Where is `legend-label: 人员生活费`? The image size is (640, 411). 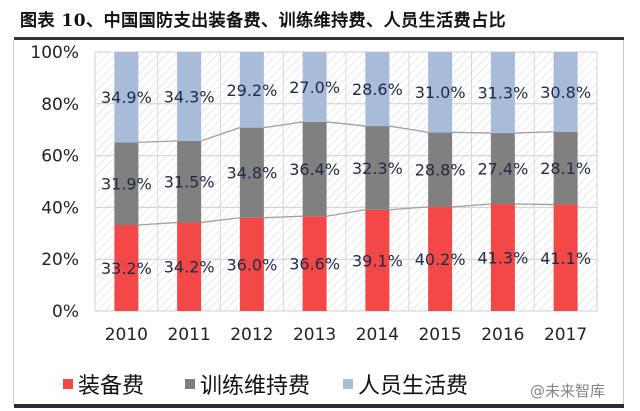
legend-label: 人员生活费 is located at coordinates (413, 386).